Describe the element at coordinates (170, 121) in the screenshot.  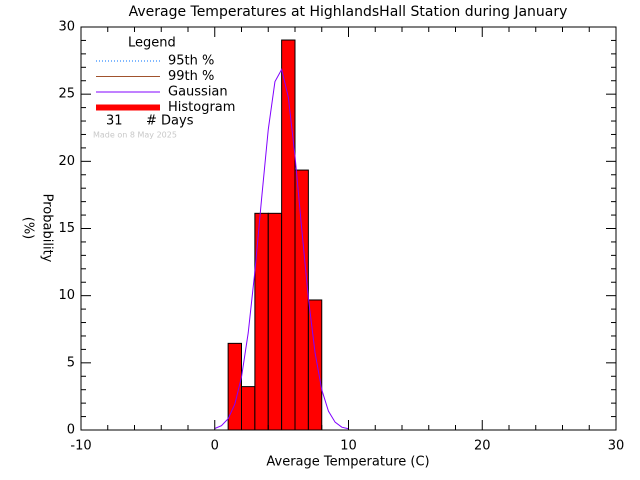
I see `legend-days-label: # Days` at that location.